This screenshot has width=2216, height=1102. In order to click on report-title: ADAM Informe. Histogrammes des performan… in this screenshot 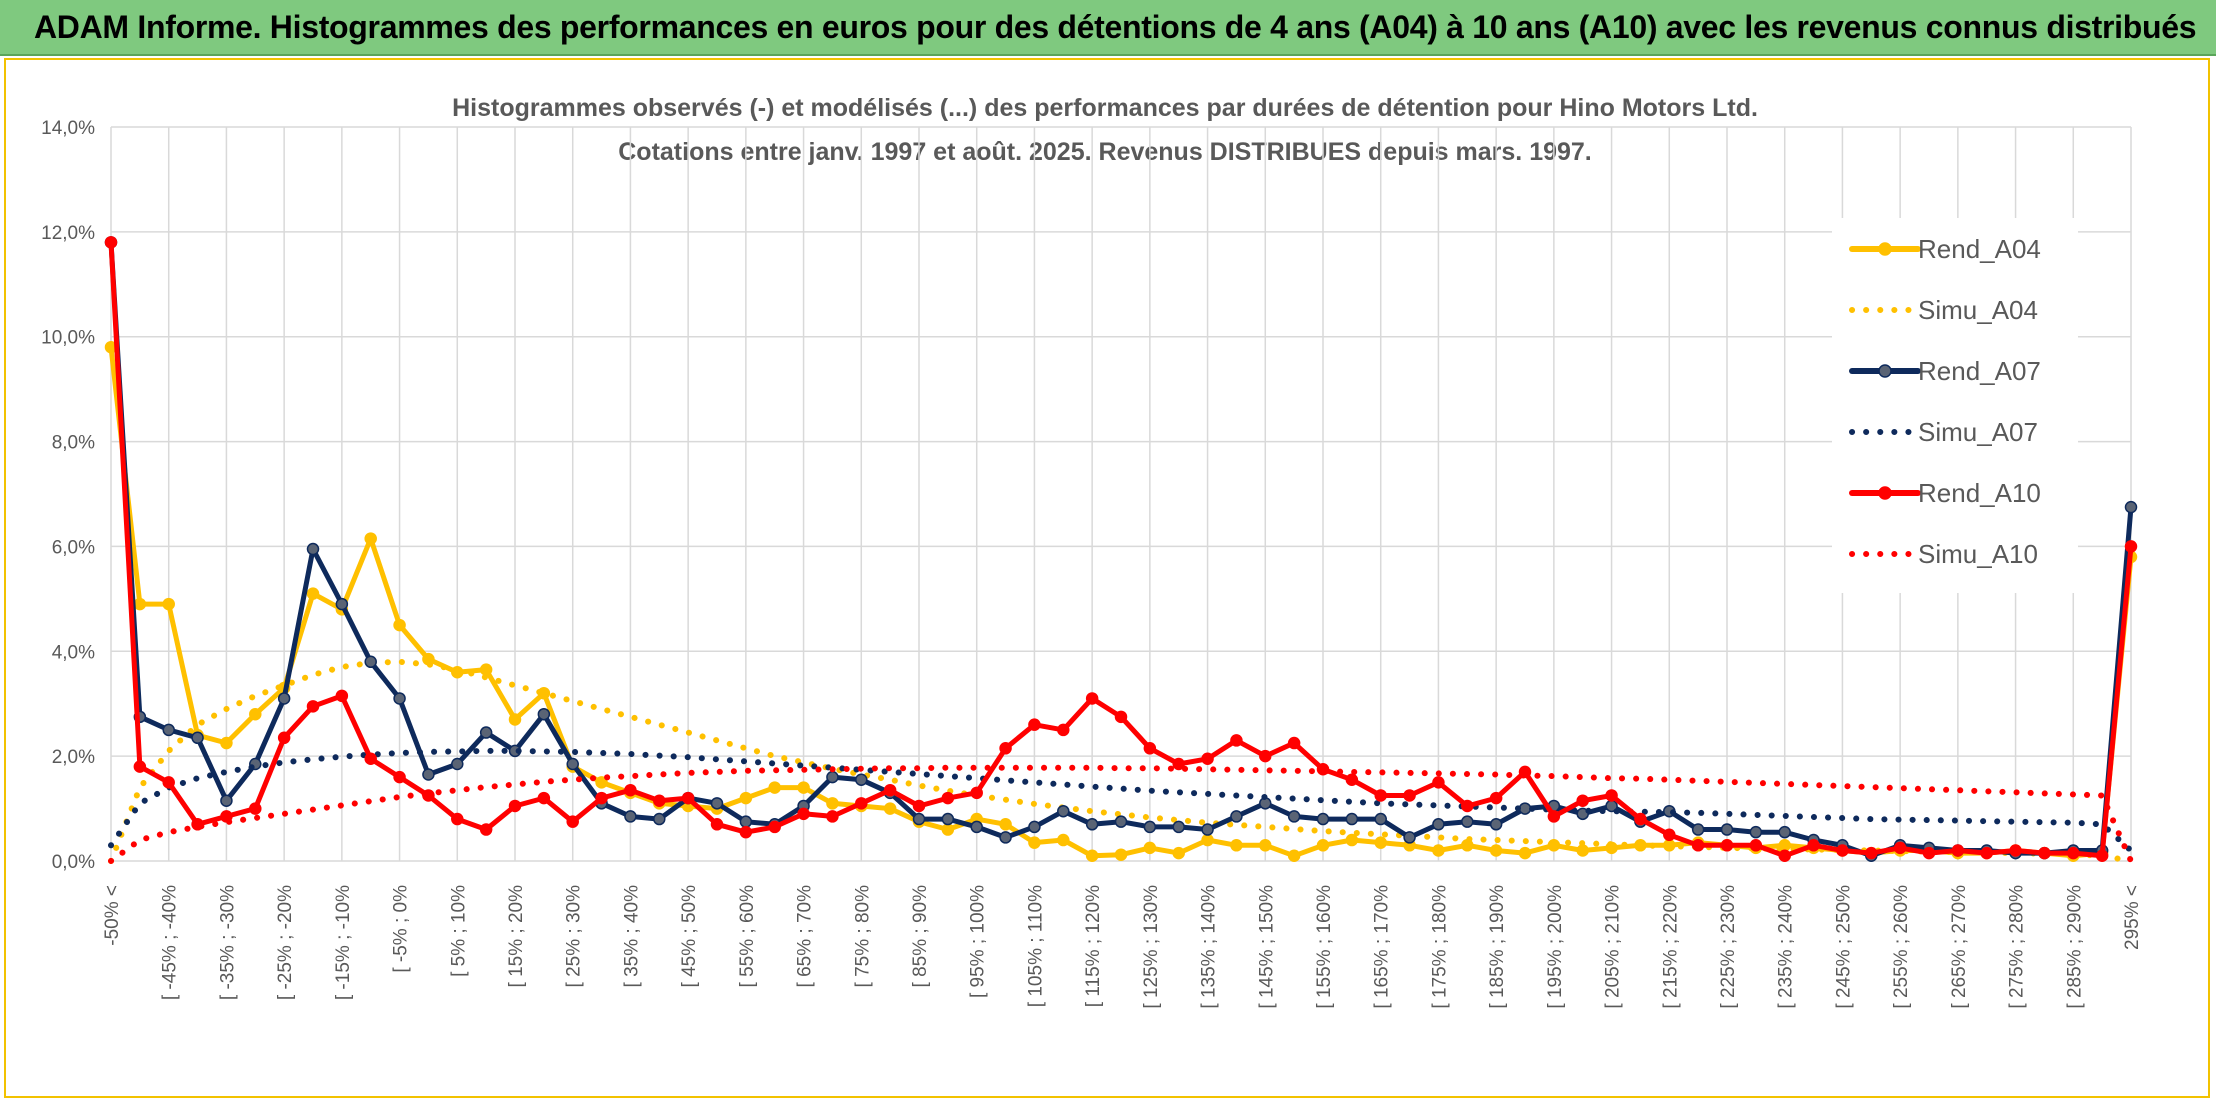, I will do `click(1115, 27)`.